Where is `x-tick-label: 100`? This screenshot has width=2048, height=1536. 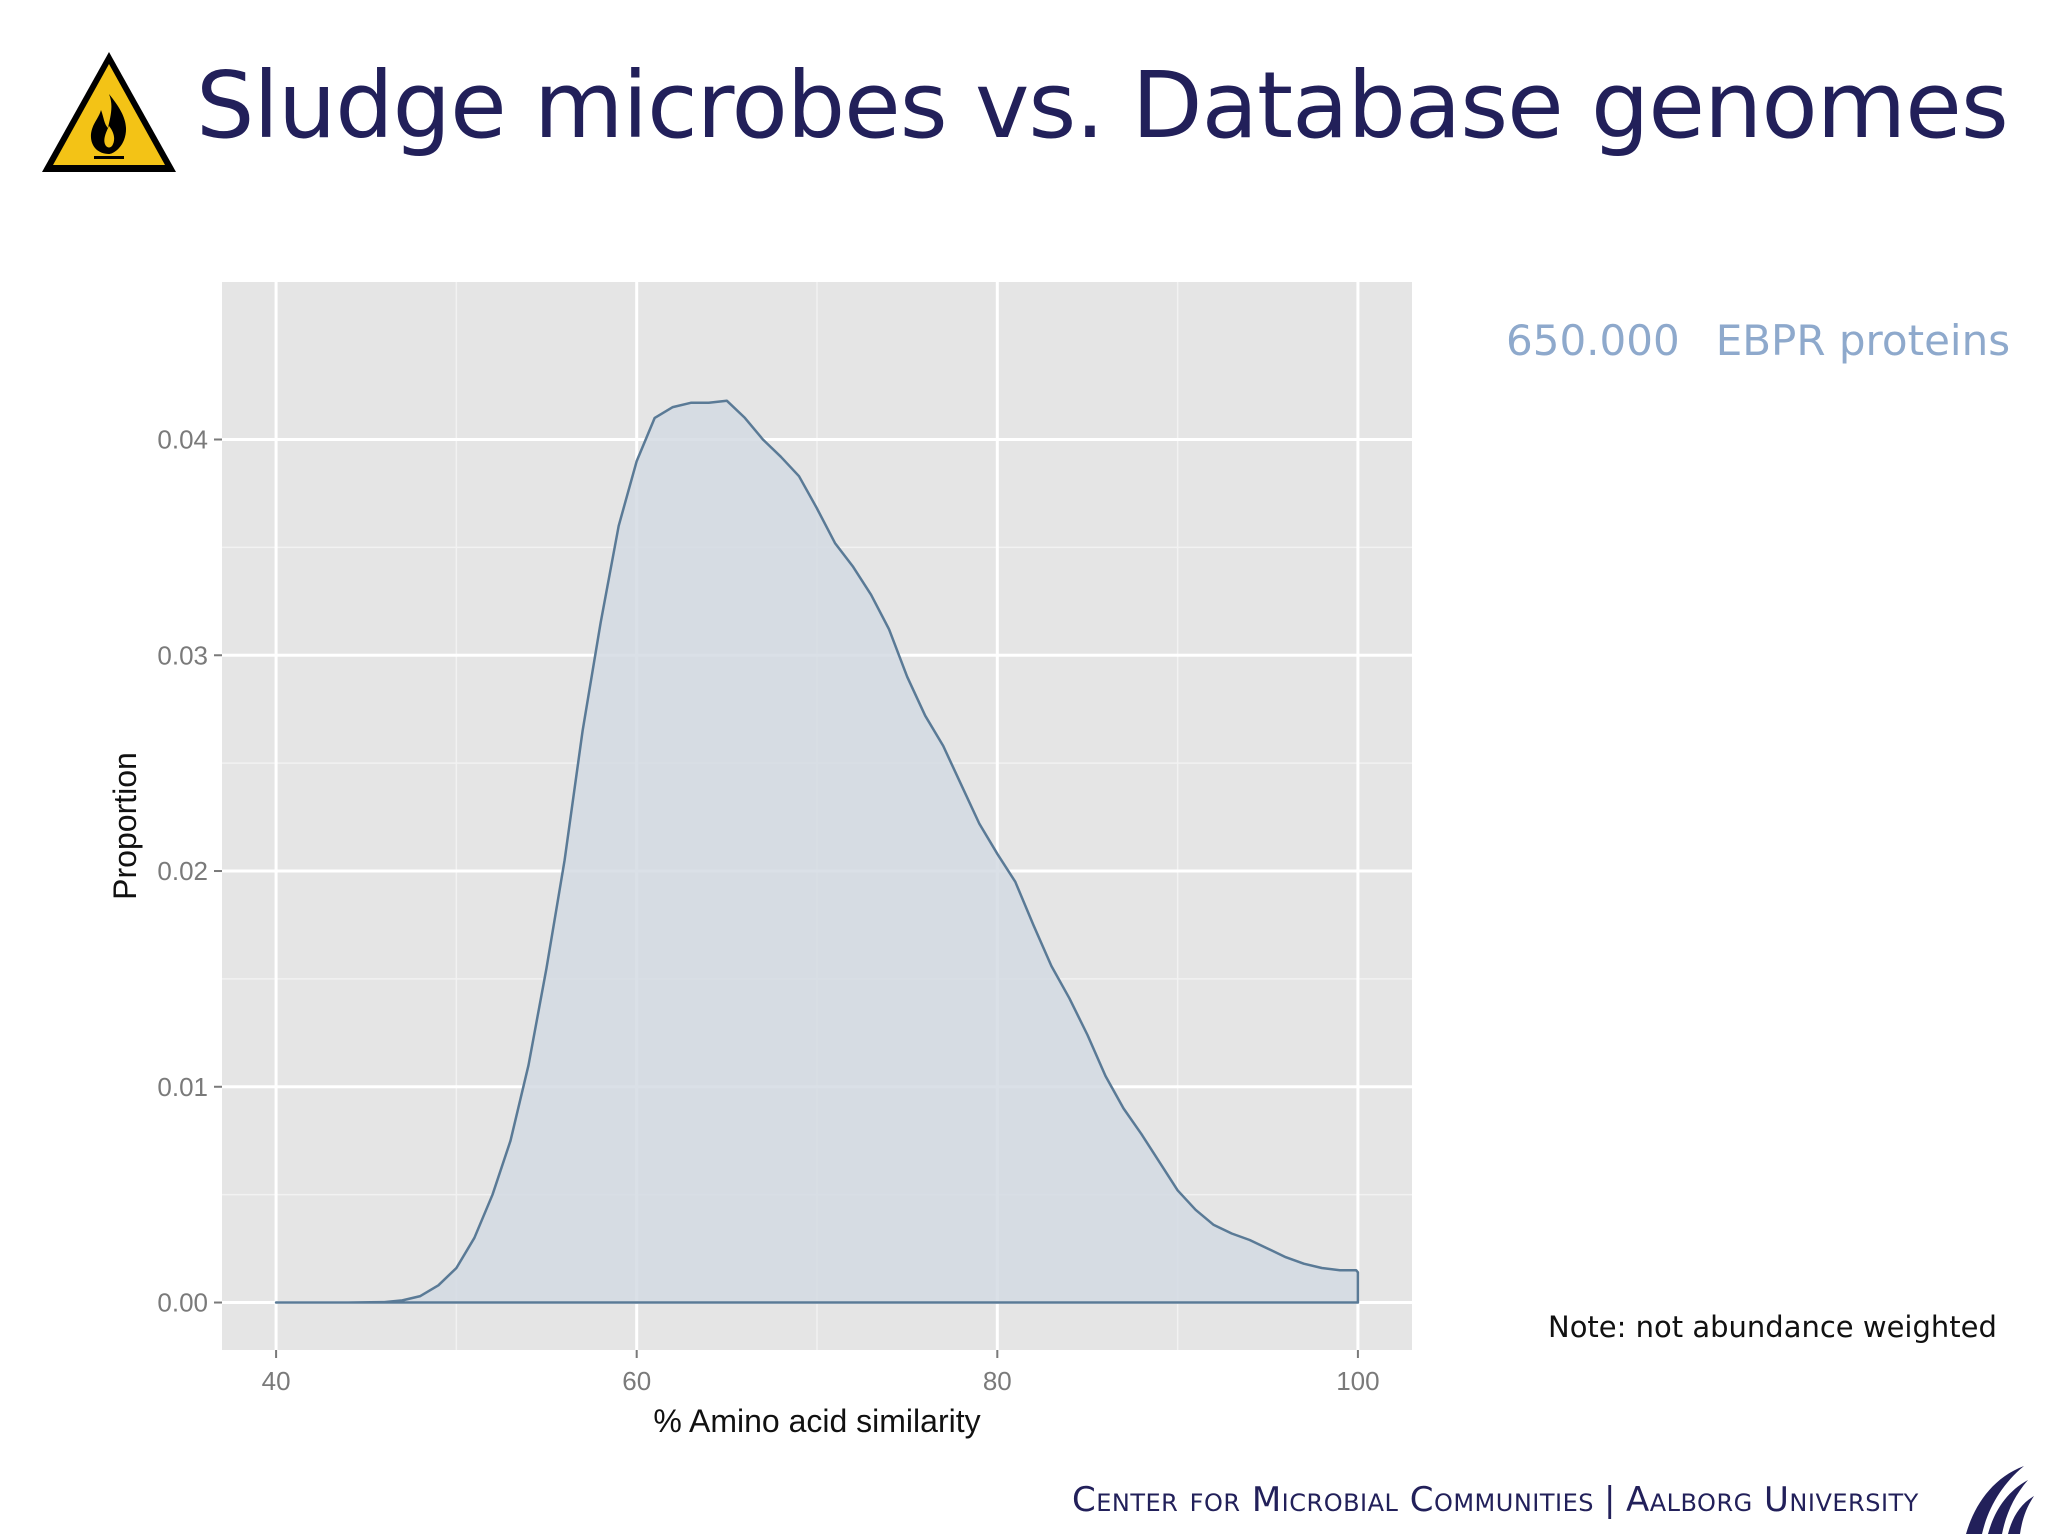
x-tick-label: 100 is located at coordinates (1357, 1381).